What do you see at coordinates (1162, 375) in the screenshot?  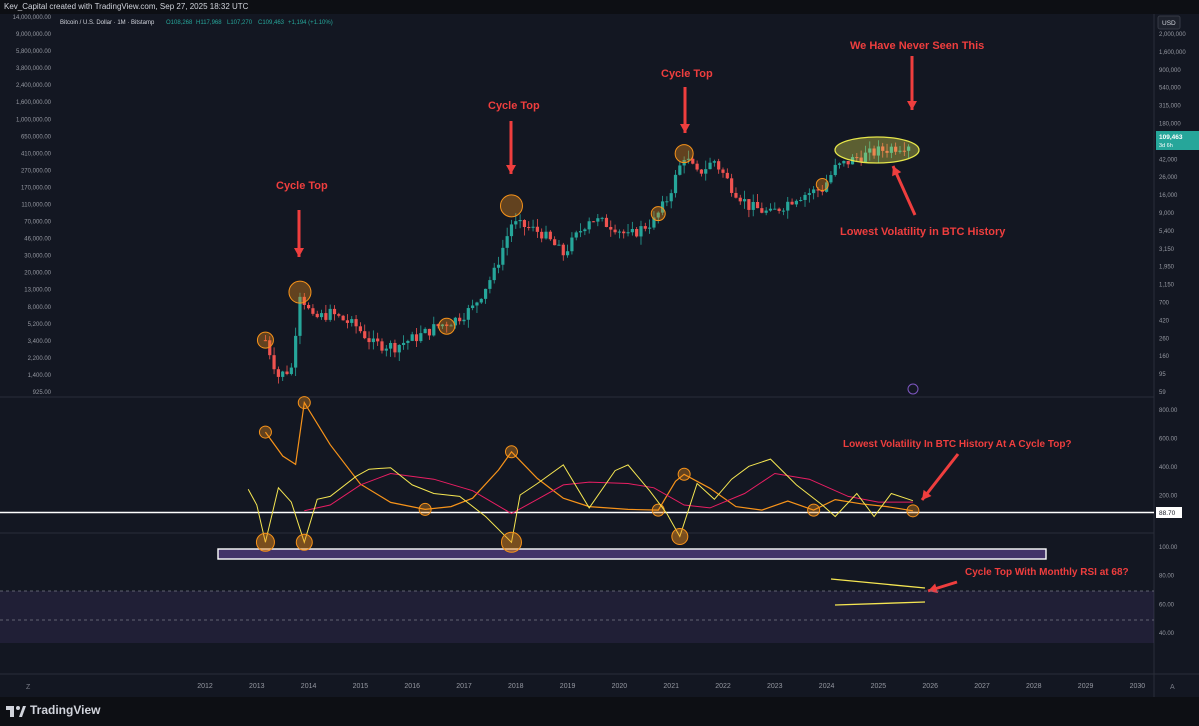 I see `right-price-tick: 95` at bounding box center [1162, 375].